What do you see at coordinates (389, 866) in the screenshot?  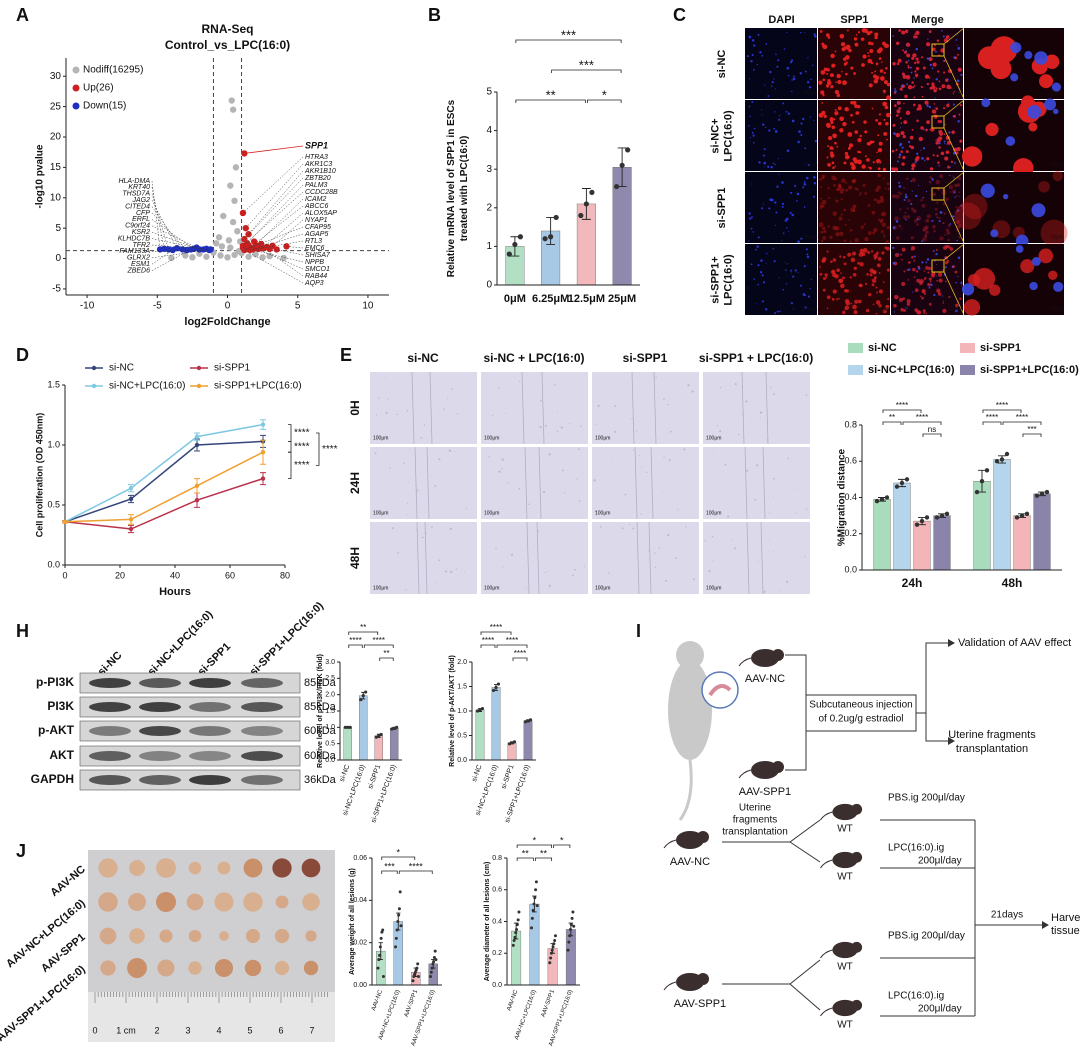 I see `significance-label: ***` at bounding box center [389, 866].